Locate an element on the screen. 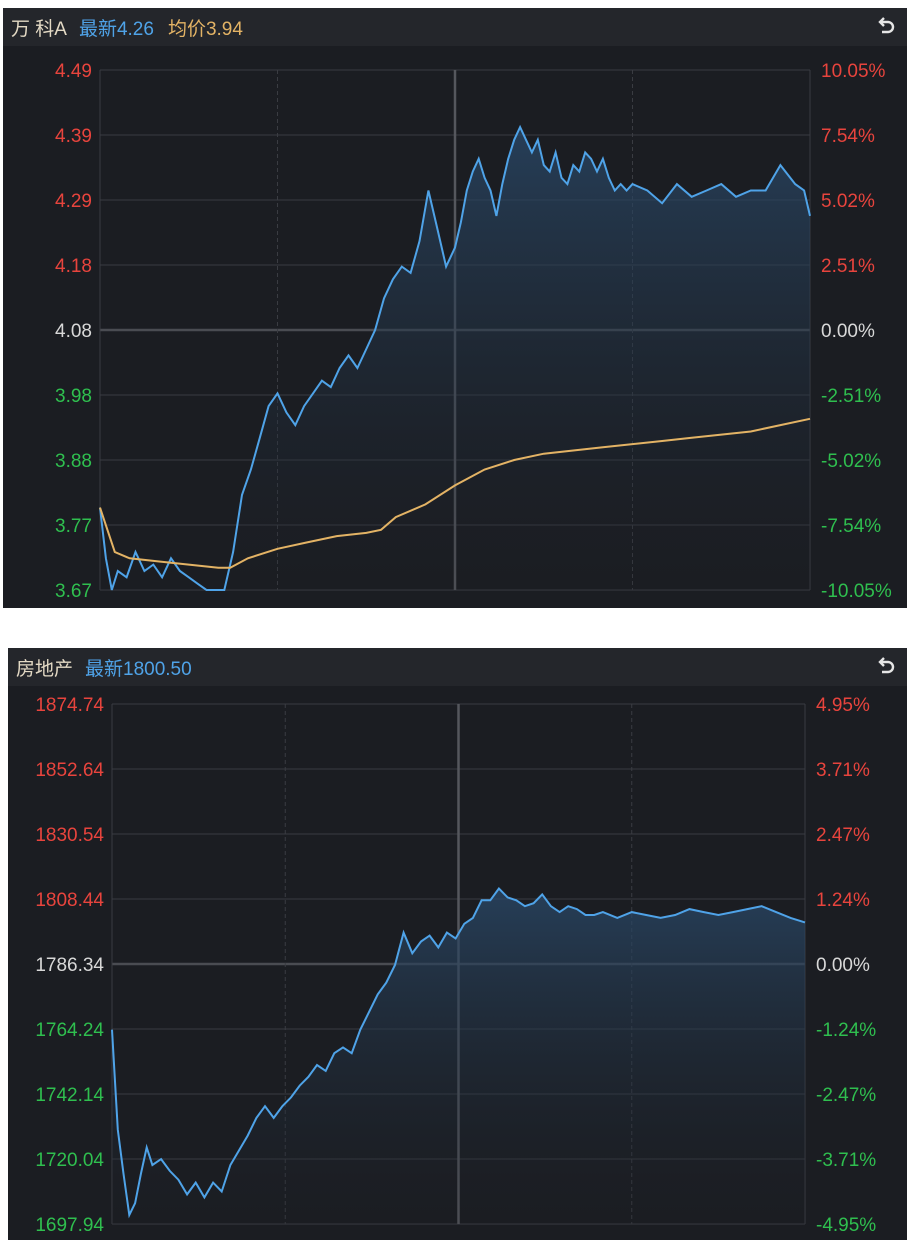 The height and width of the screenshot is (1244, 910). y-tick-label-right: 2.51% is located at coordinates (848, 266).